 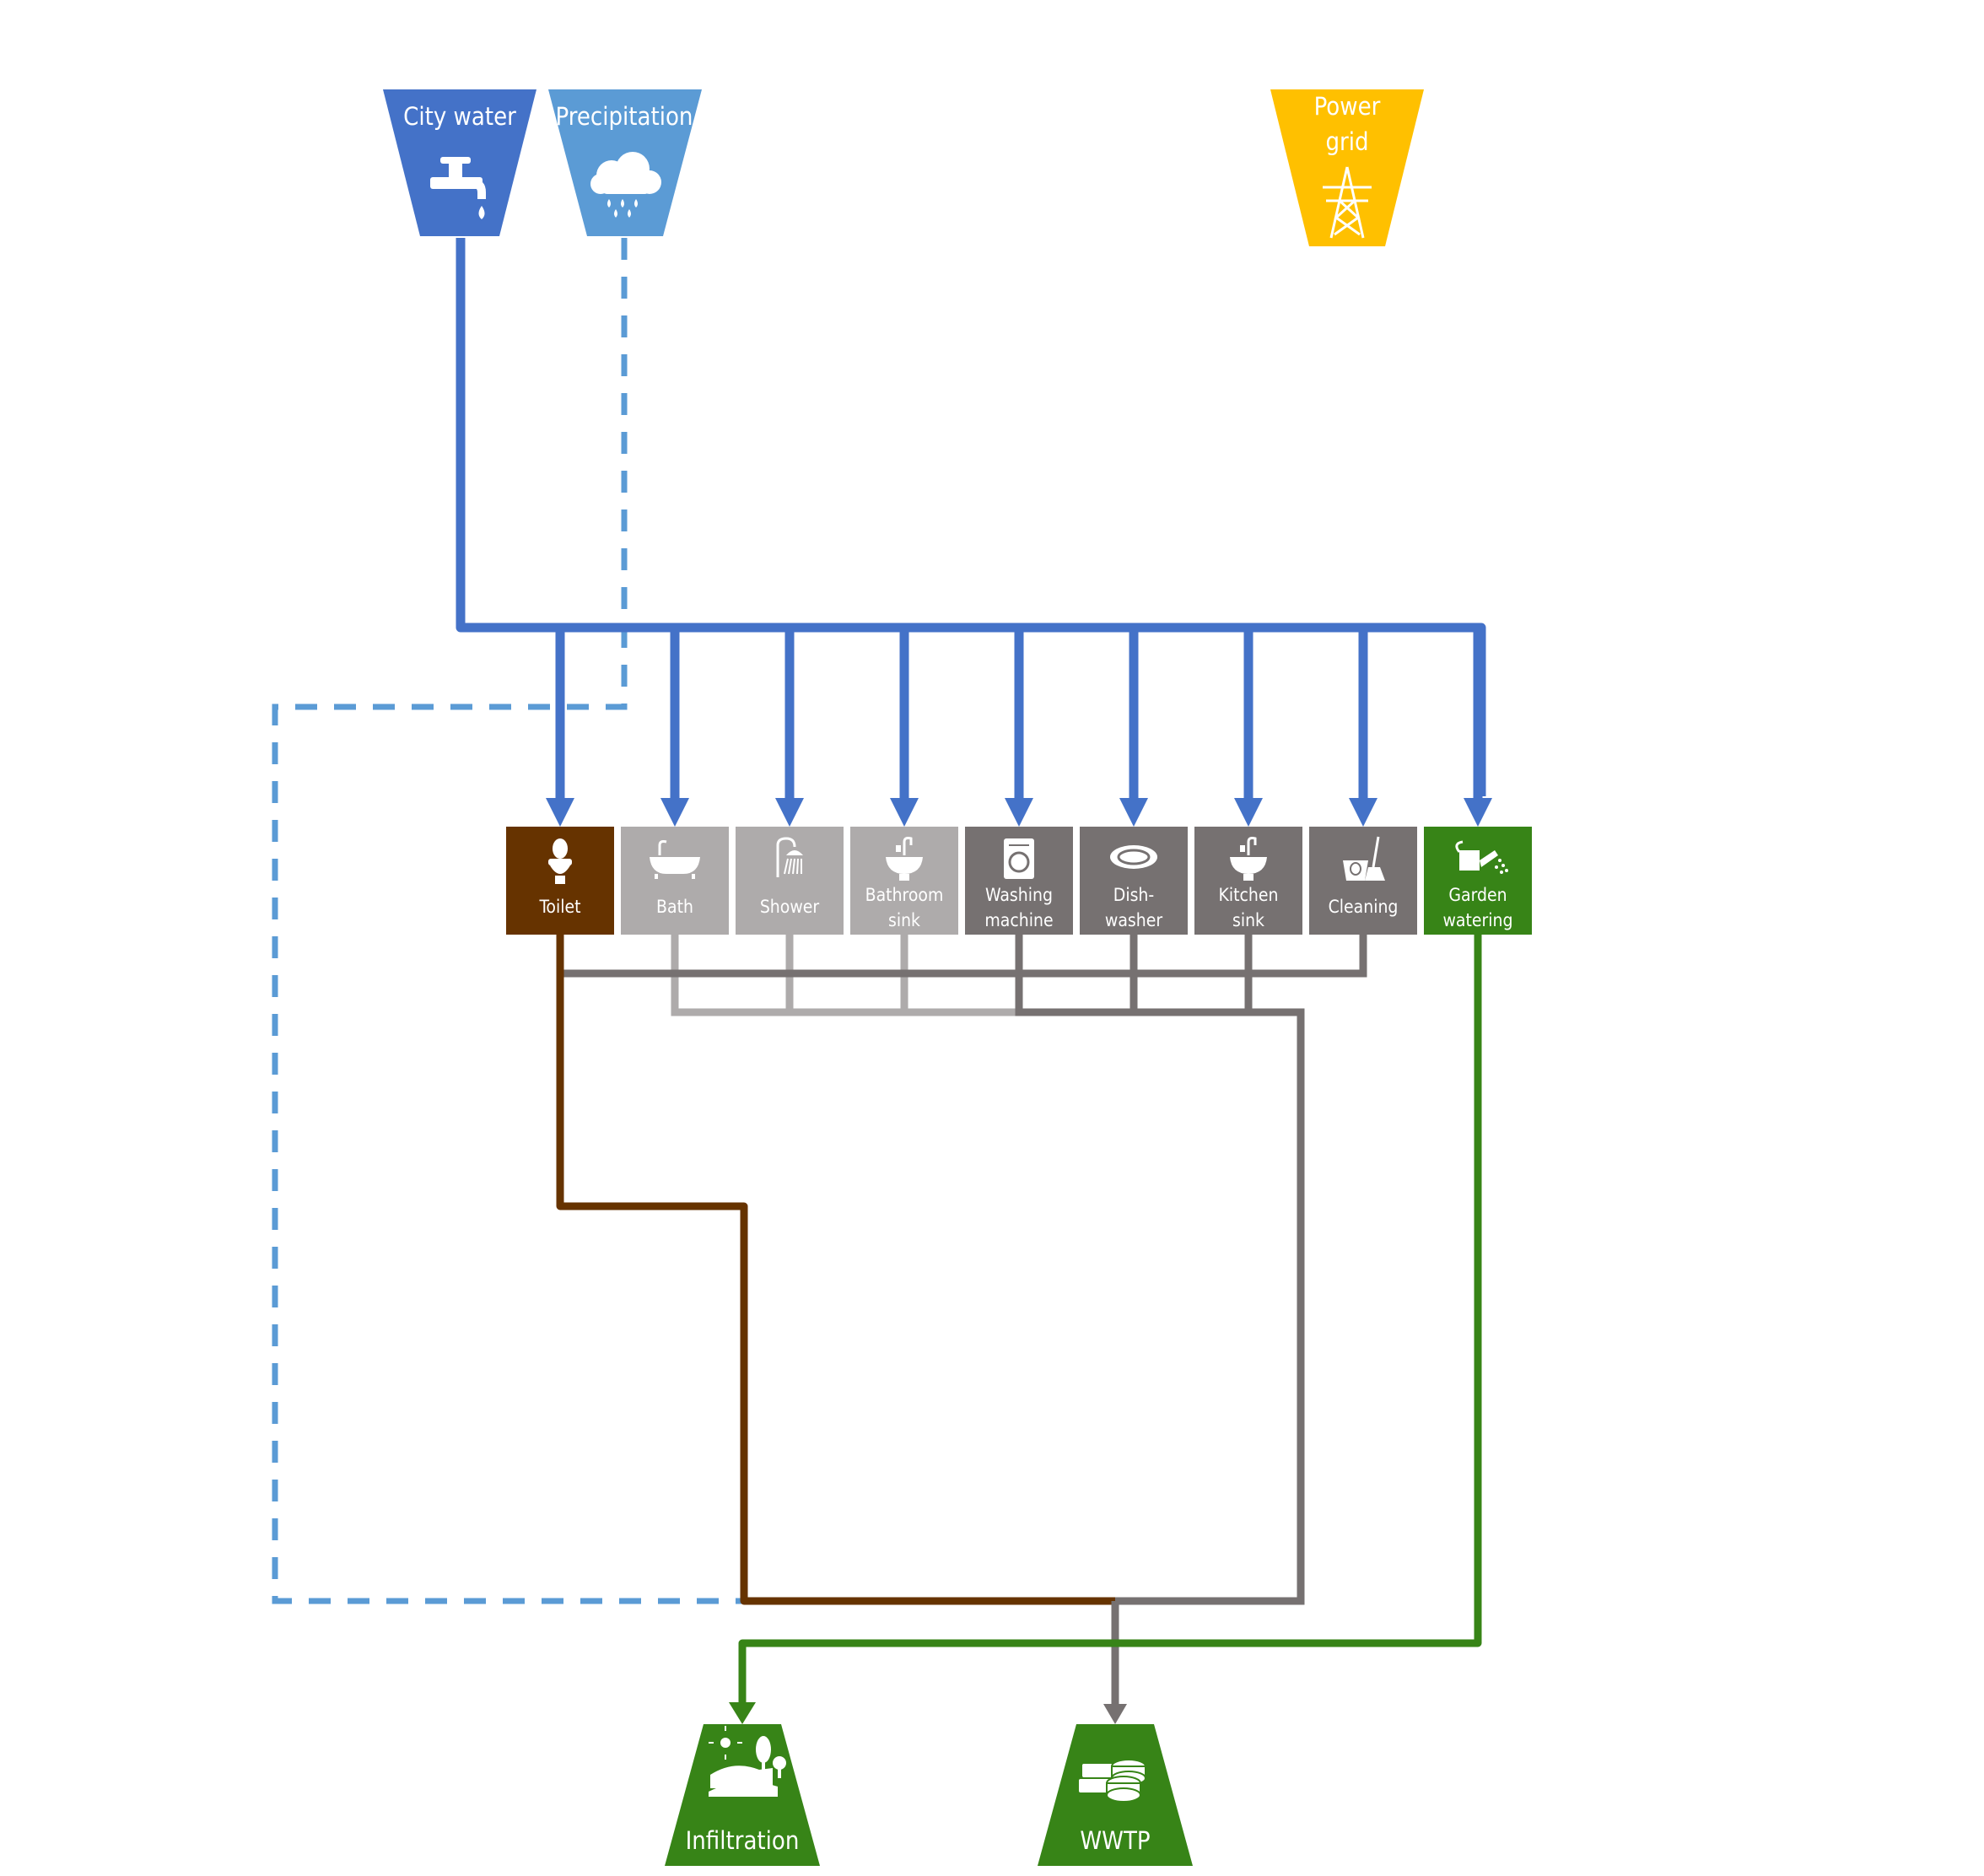 I want to click on power-pylon-icon, so click(x=1348, y=202).